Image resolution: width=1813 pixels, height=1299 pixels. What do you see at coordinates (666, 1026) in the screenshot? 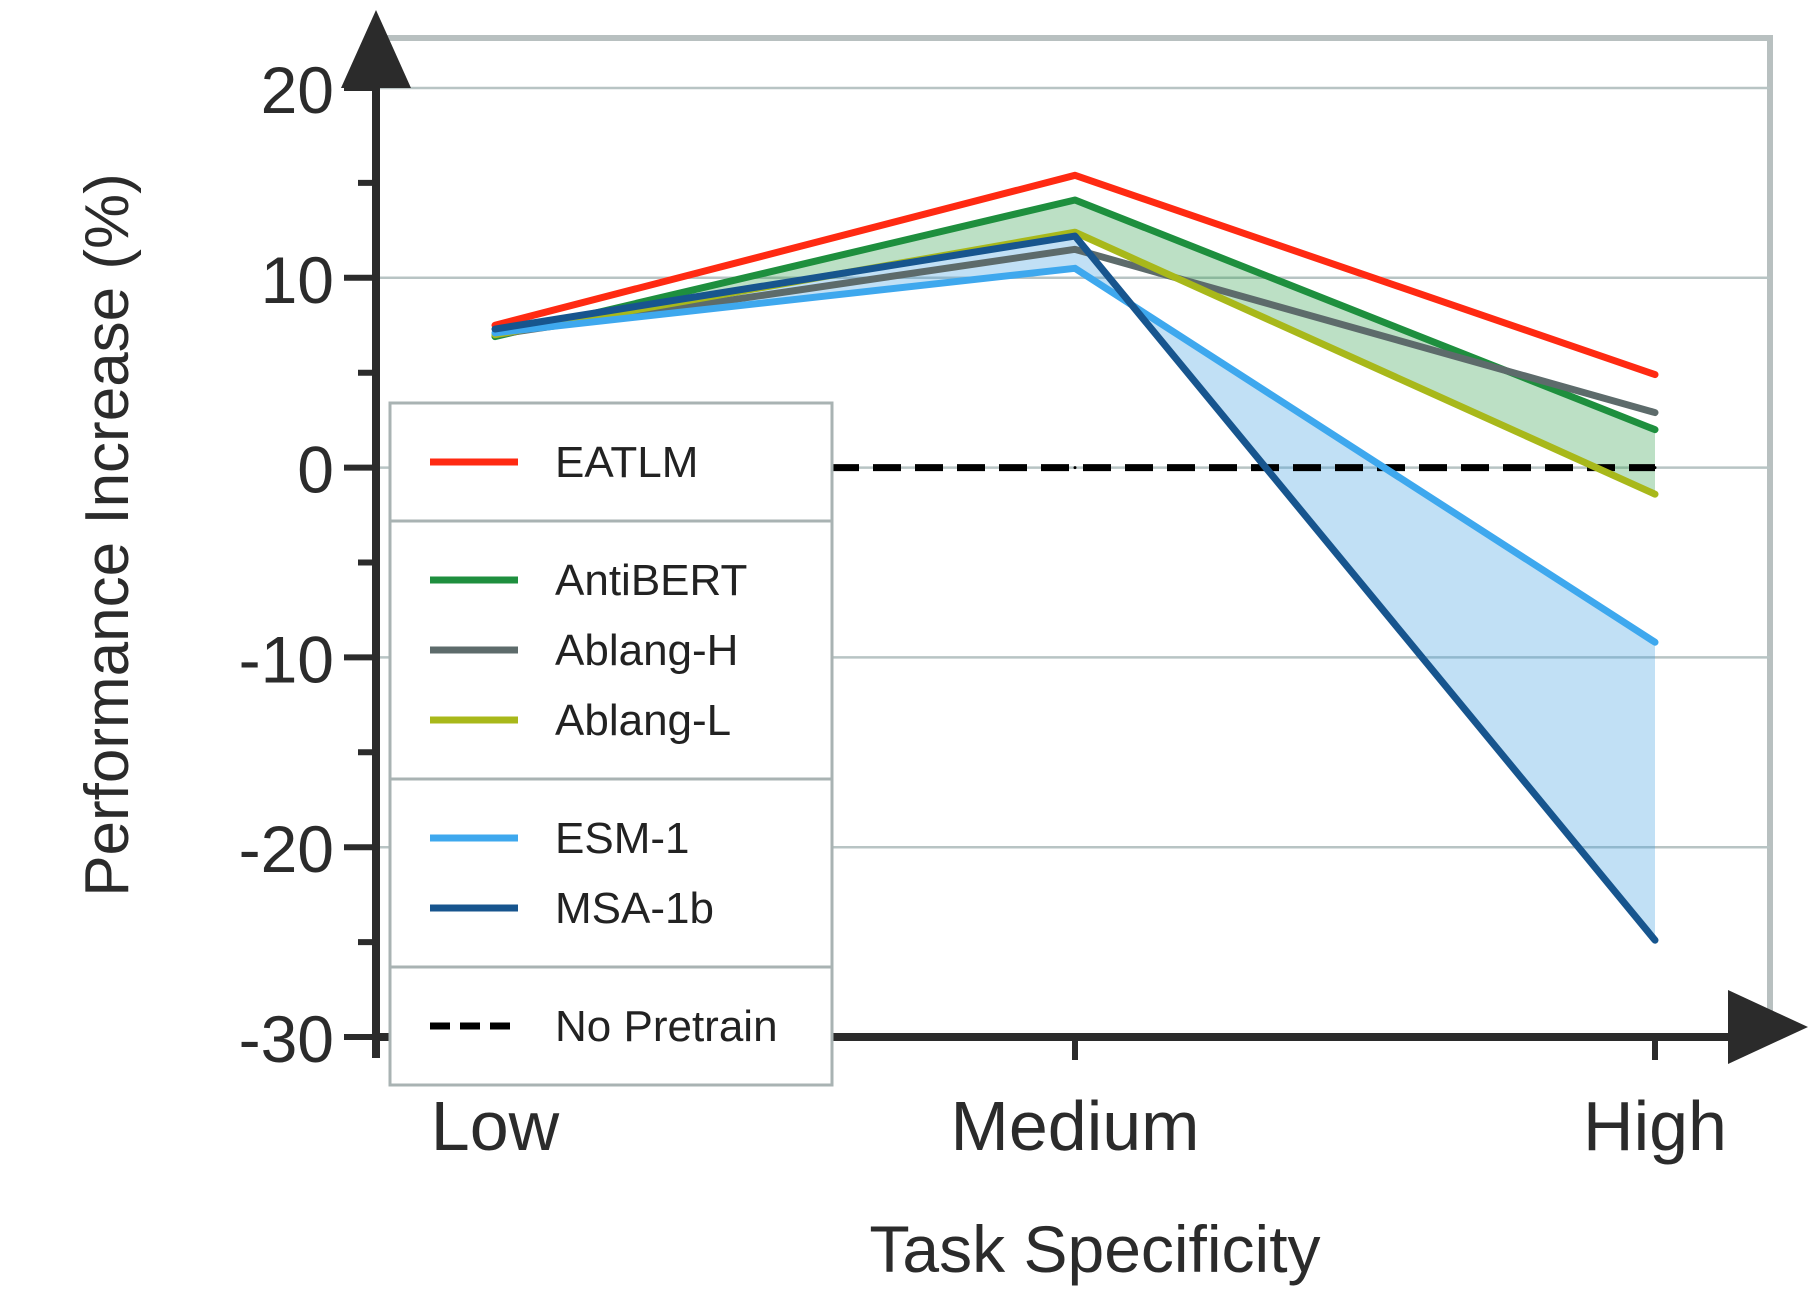
I see `legend-label-no-pretrain: No Pretrain` at bounding box center [666, 1026].